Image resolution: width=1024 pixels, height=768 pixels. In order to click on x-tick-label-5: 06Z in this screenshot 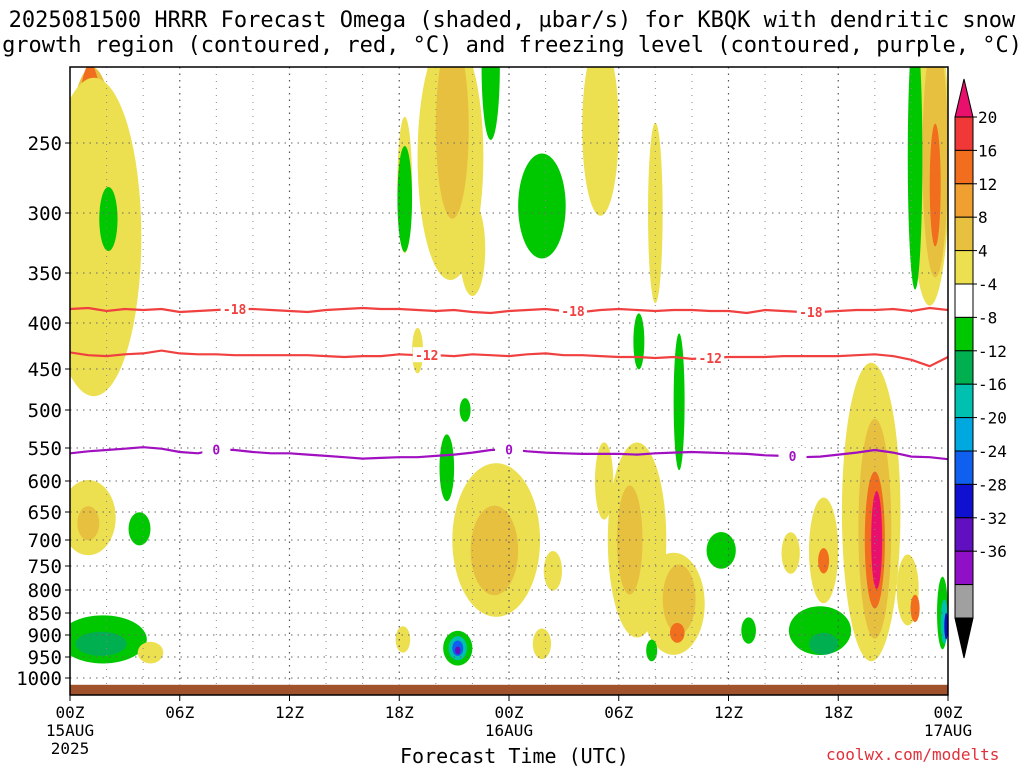, I will do `click(618, 712)`.